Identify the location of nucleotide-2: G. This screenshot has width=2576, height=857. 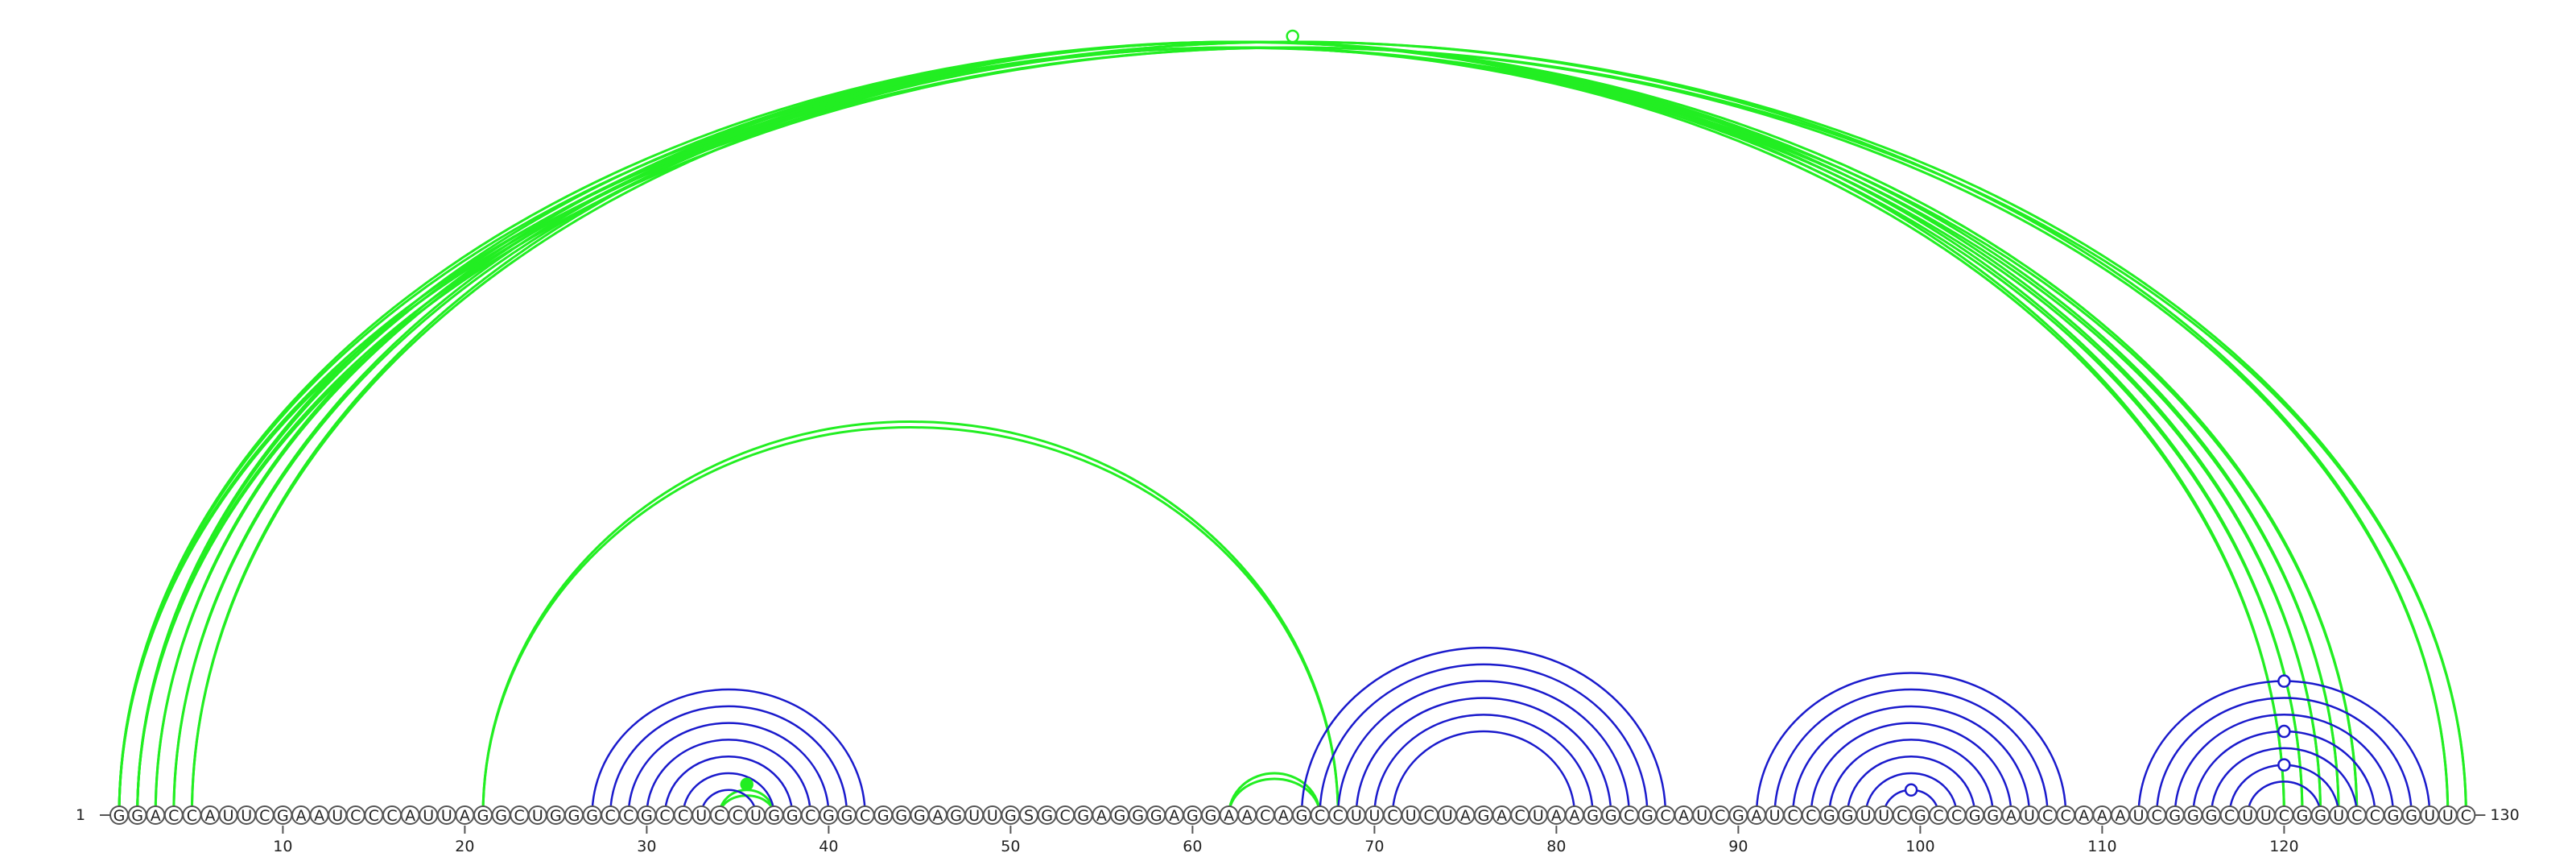
(137, 816).